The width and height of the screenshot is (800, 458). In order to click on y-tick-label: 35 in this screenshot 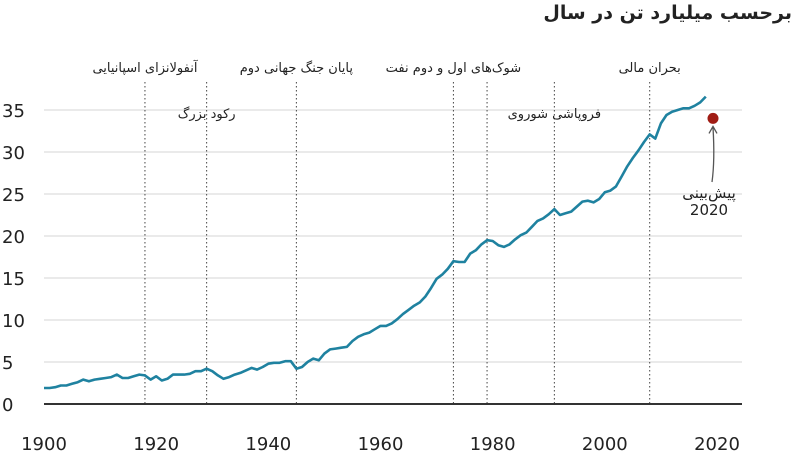, I will do `click(13, 111)`.